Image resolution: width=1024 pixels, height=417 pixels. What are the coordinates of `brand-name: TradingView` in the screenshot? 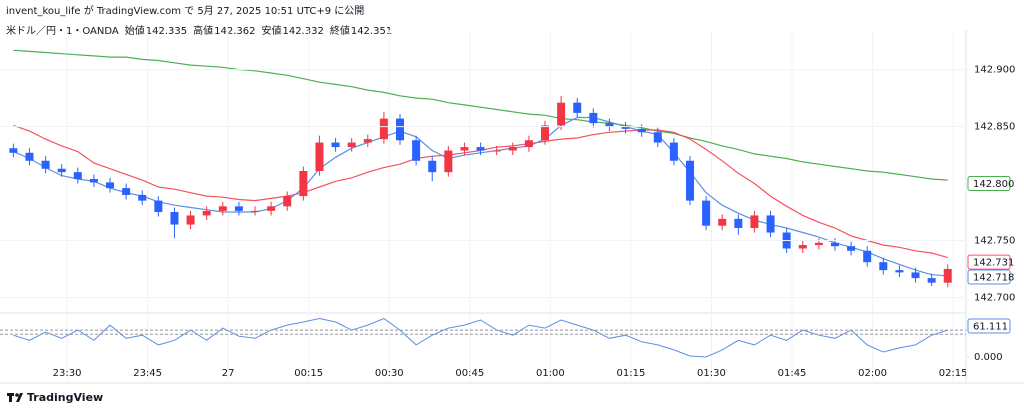 It's located at (65, 397).